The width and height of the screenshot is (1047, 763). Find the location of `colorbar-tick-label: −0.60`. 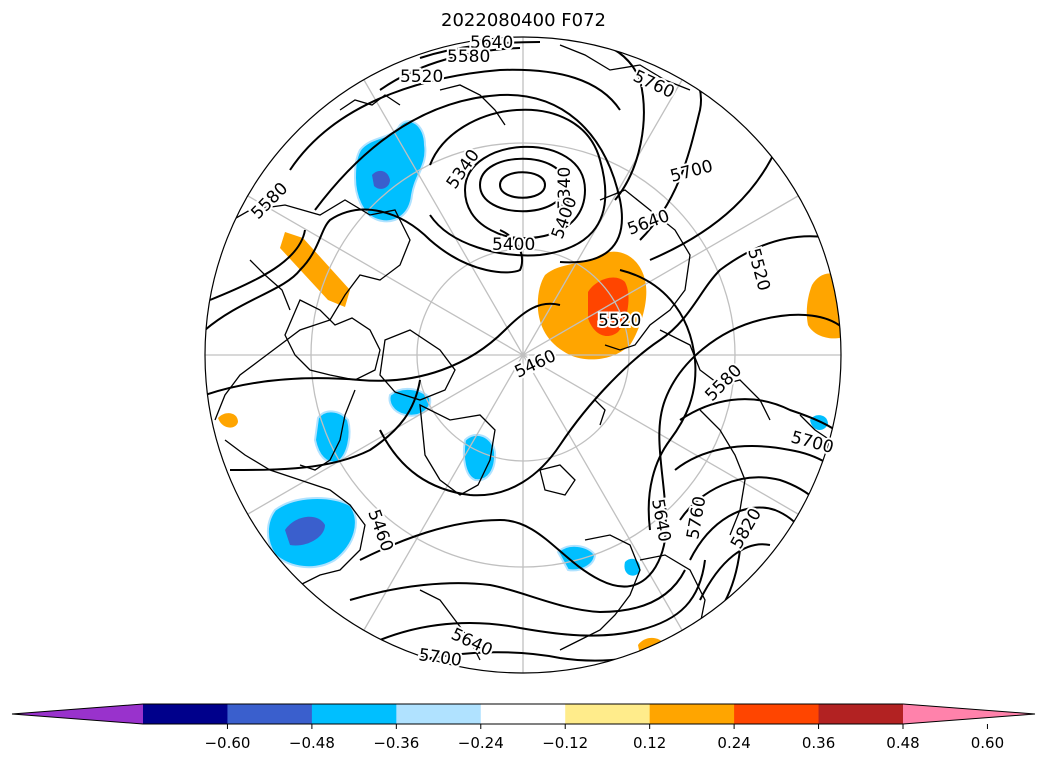

colorbar-tick-label: −0.60 is located at coordinates (227, 743).